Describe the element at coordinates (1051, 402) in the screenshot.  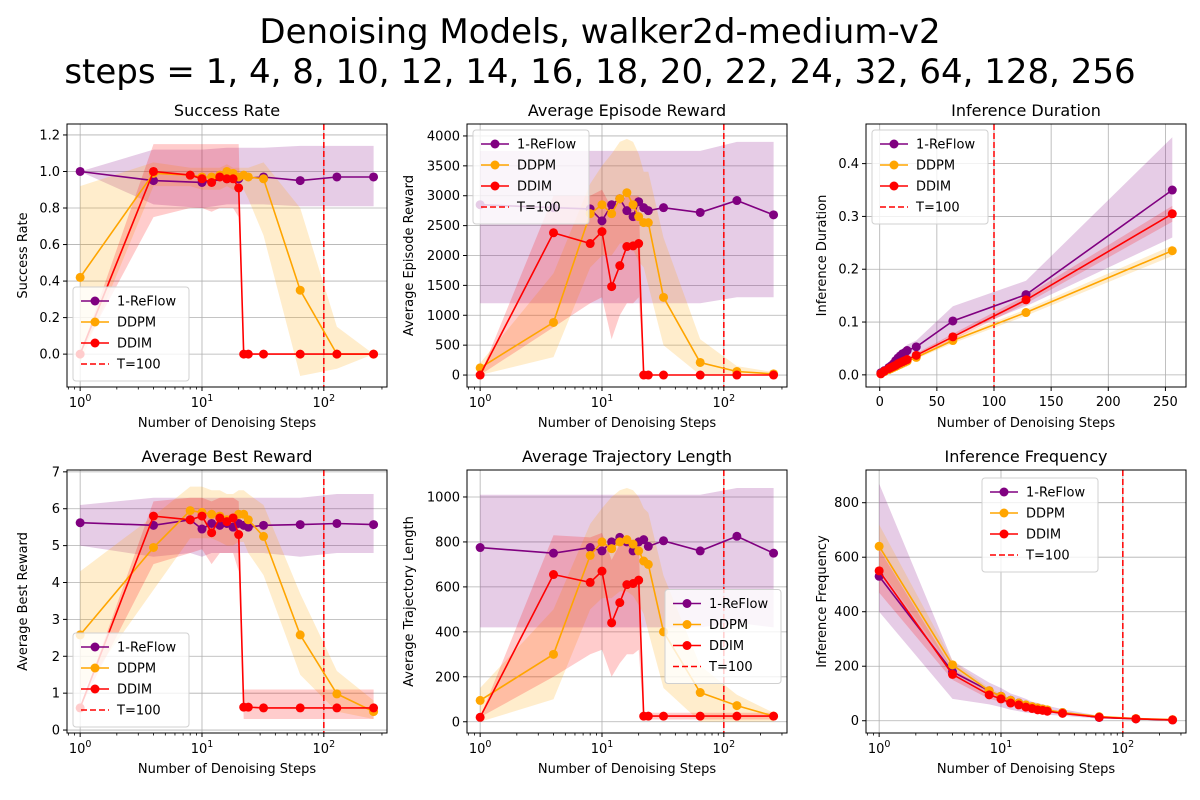
I see `xtick-label: 150` at that location.